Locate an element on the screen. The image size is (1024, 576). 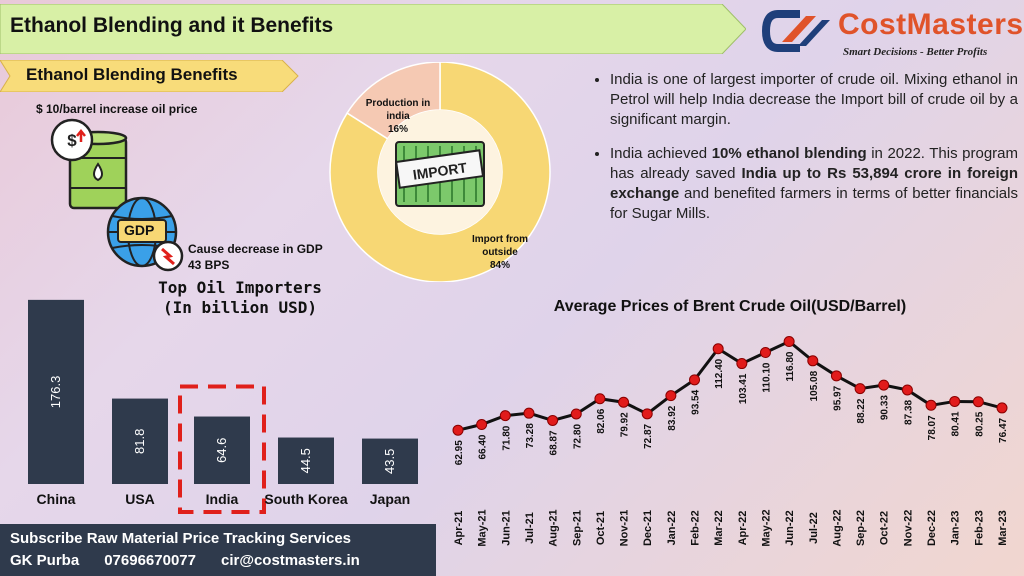
donut-label-production: Production in is located at coordinates (398, 103).